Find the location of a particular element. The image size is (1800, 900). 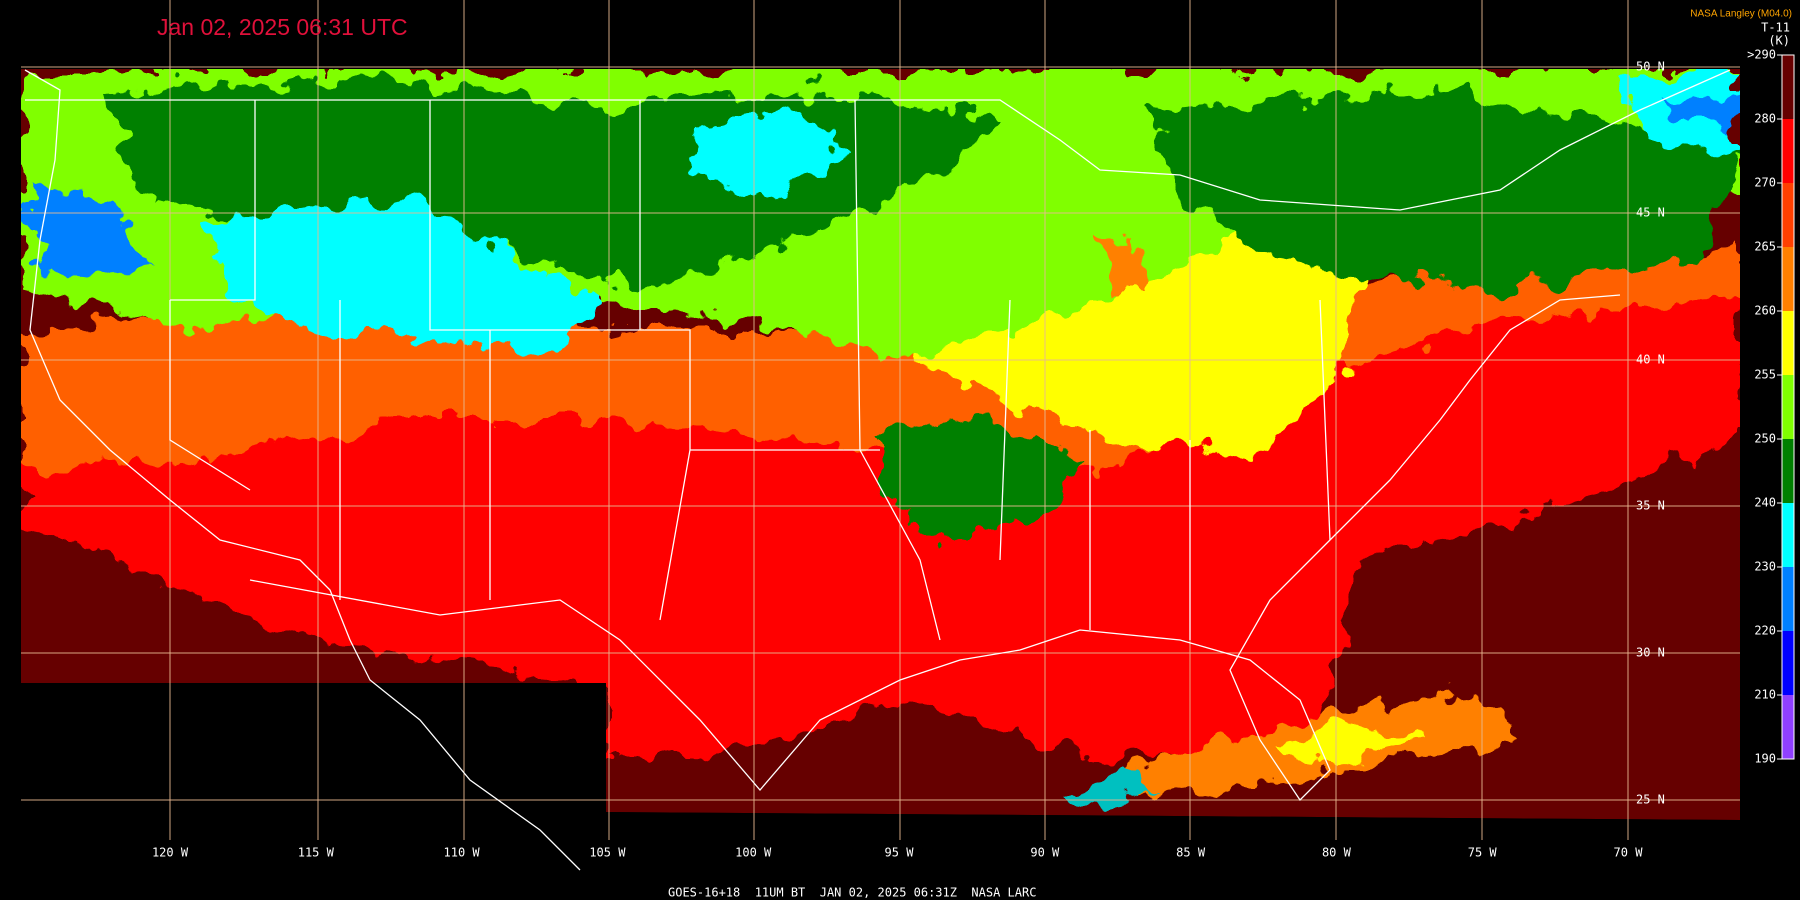

channel: T-11 is located at coordinates (1775, 28).